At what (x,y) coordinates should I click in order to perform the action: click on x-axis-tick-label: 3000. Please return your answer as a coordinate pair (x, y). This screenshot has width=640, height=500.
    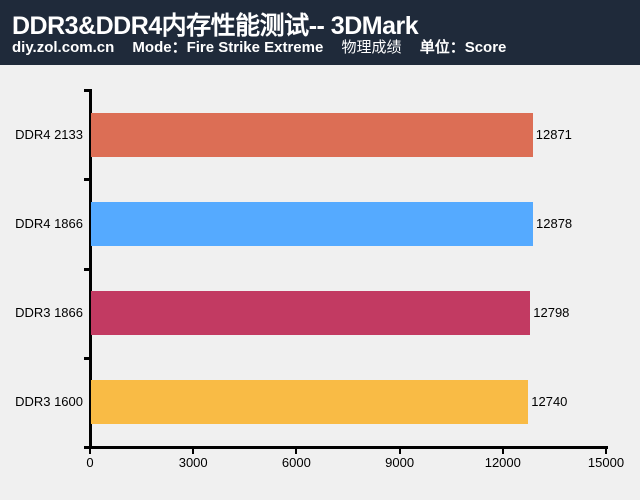
    Looking at the image, I should click on (193, 462).